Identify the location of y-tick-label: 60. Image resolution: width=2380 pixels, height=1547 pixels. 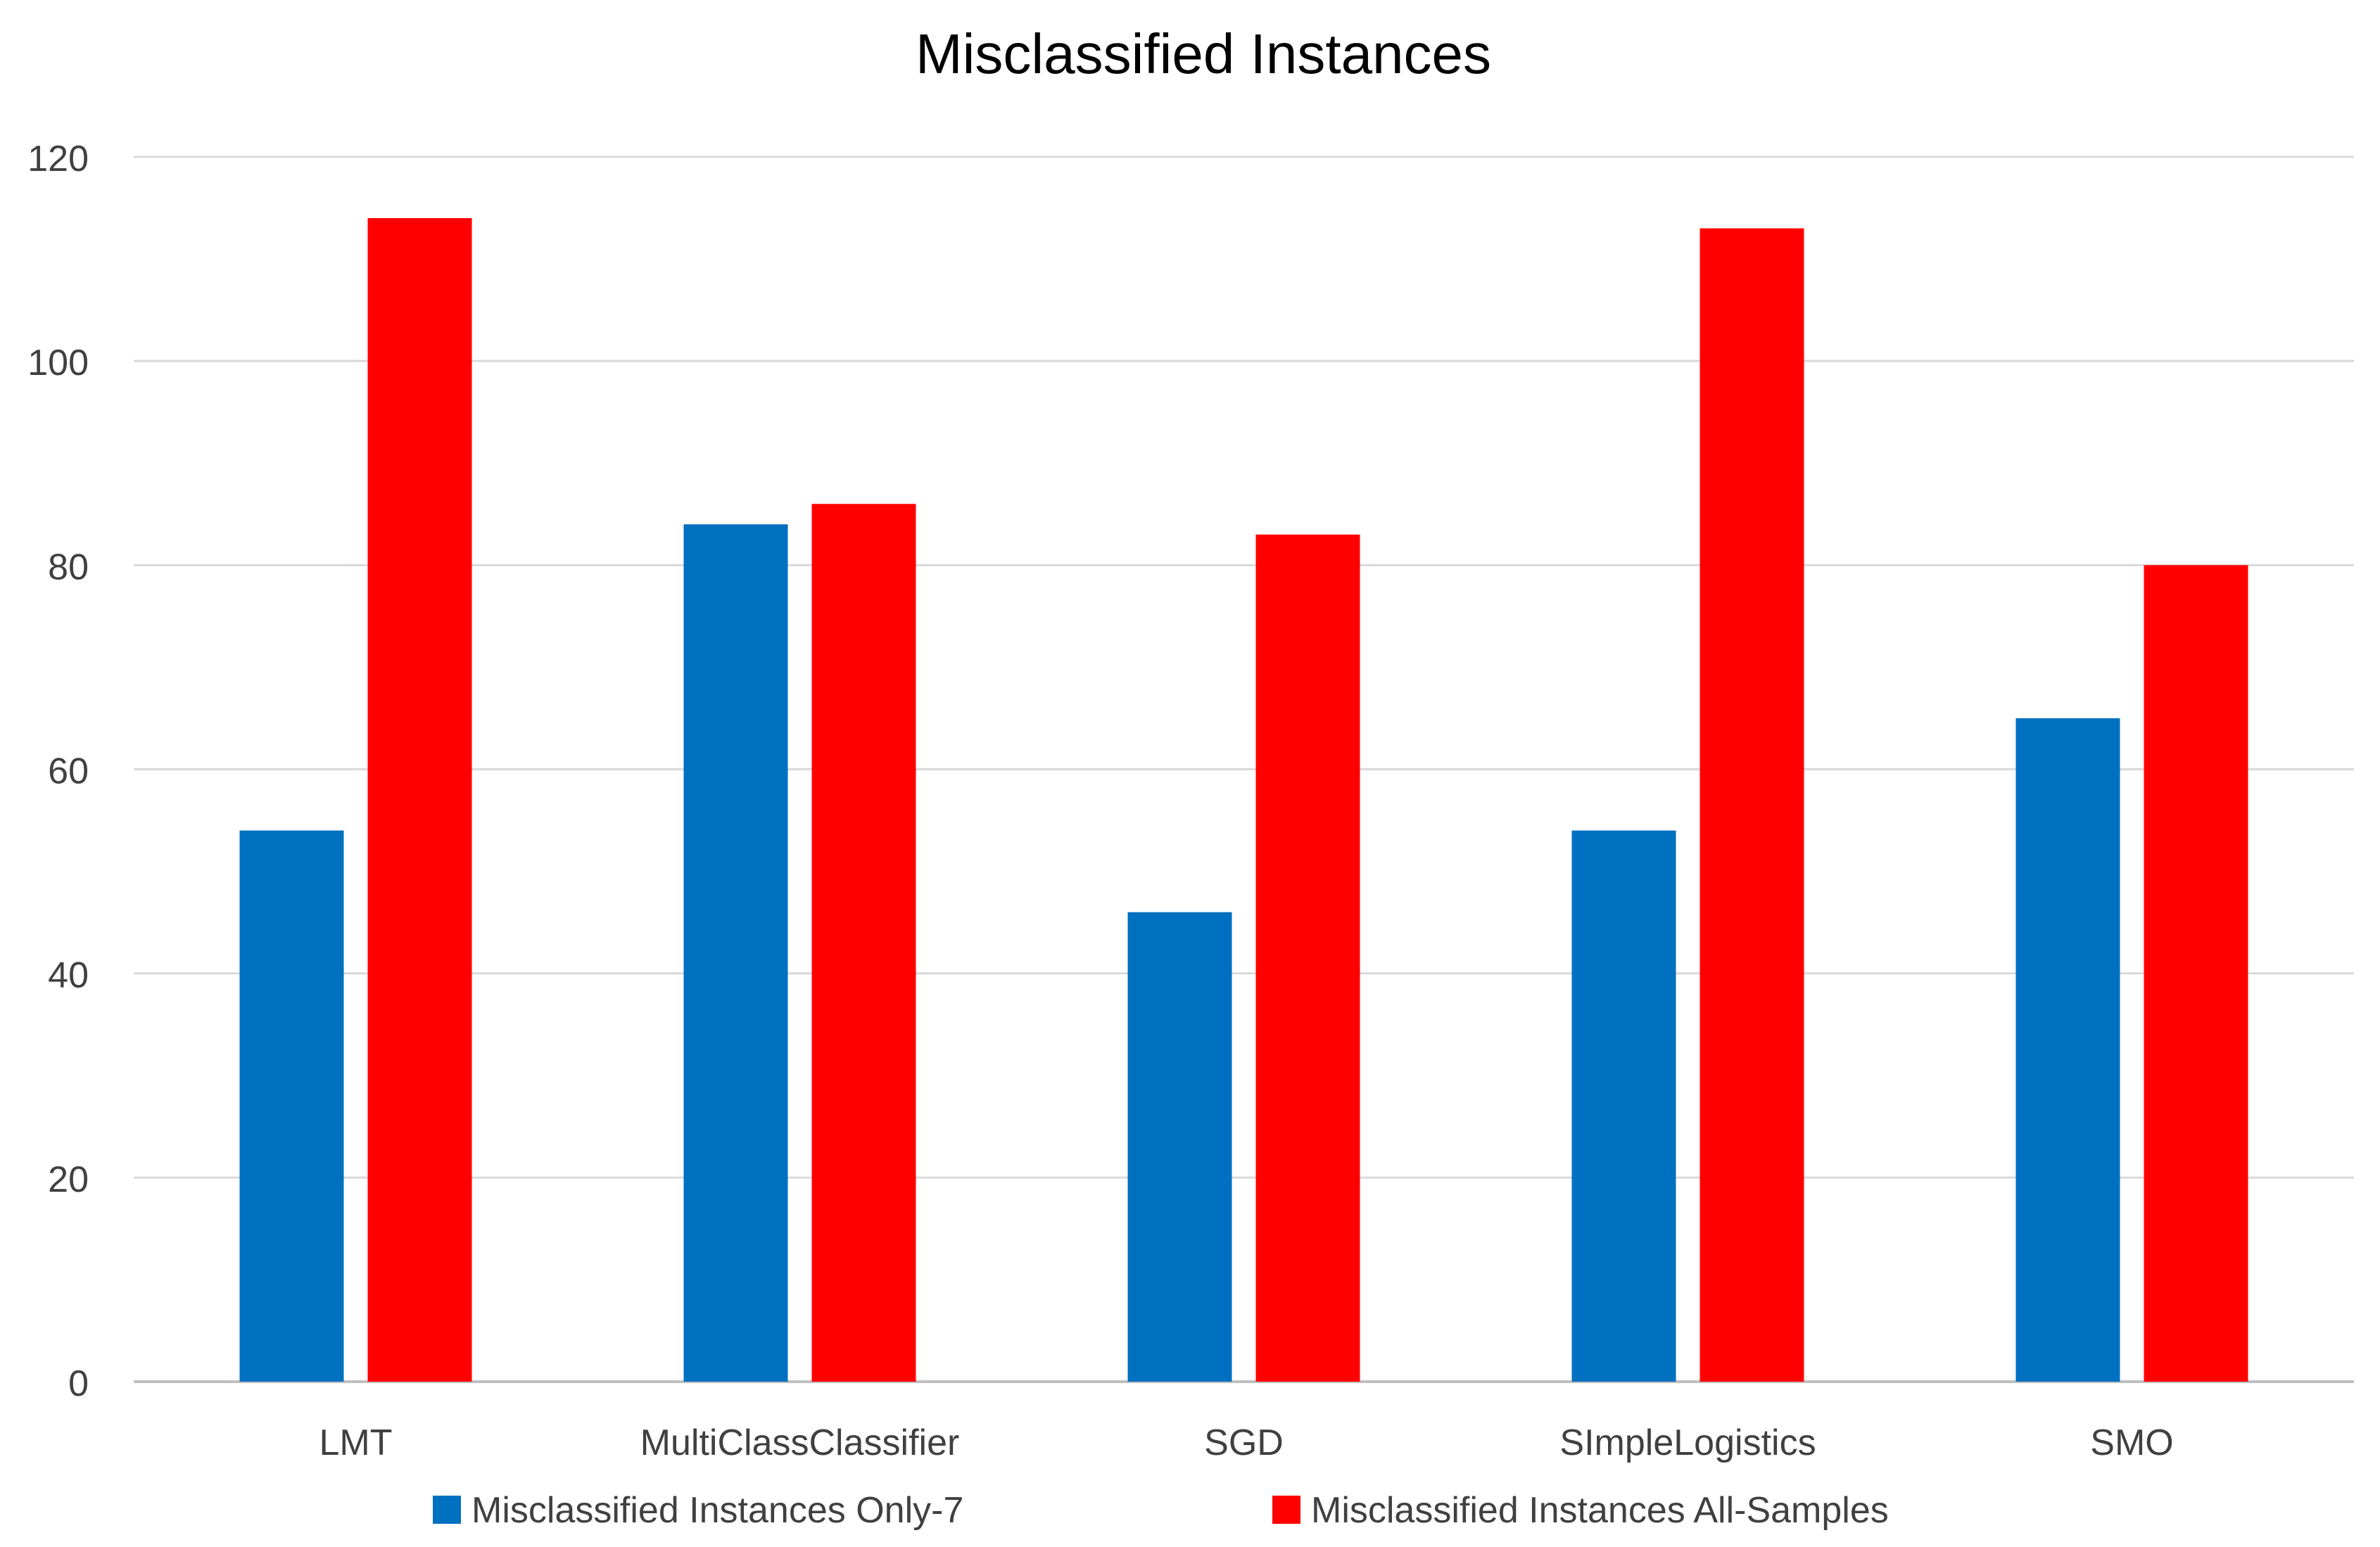
(68, 771).